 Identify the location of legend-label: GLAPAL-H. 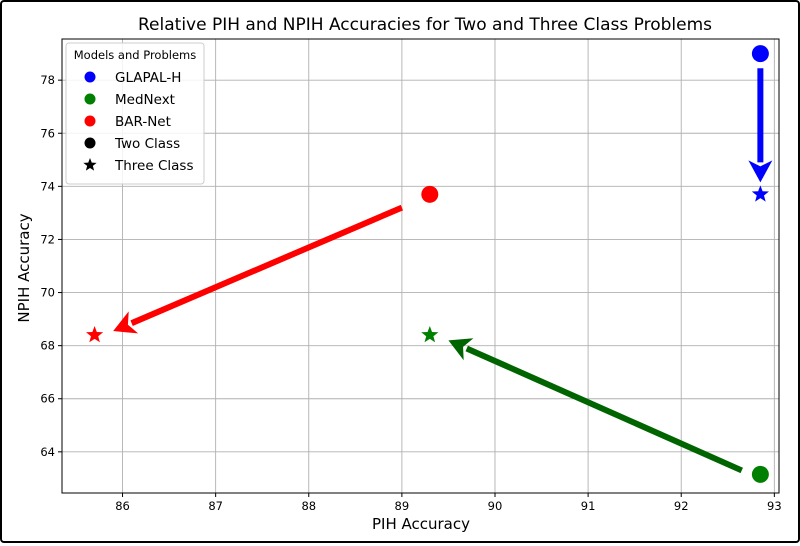
(148, 78).